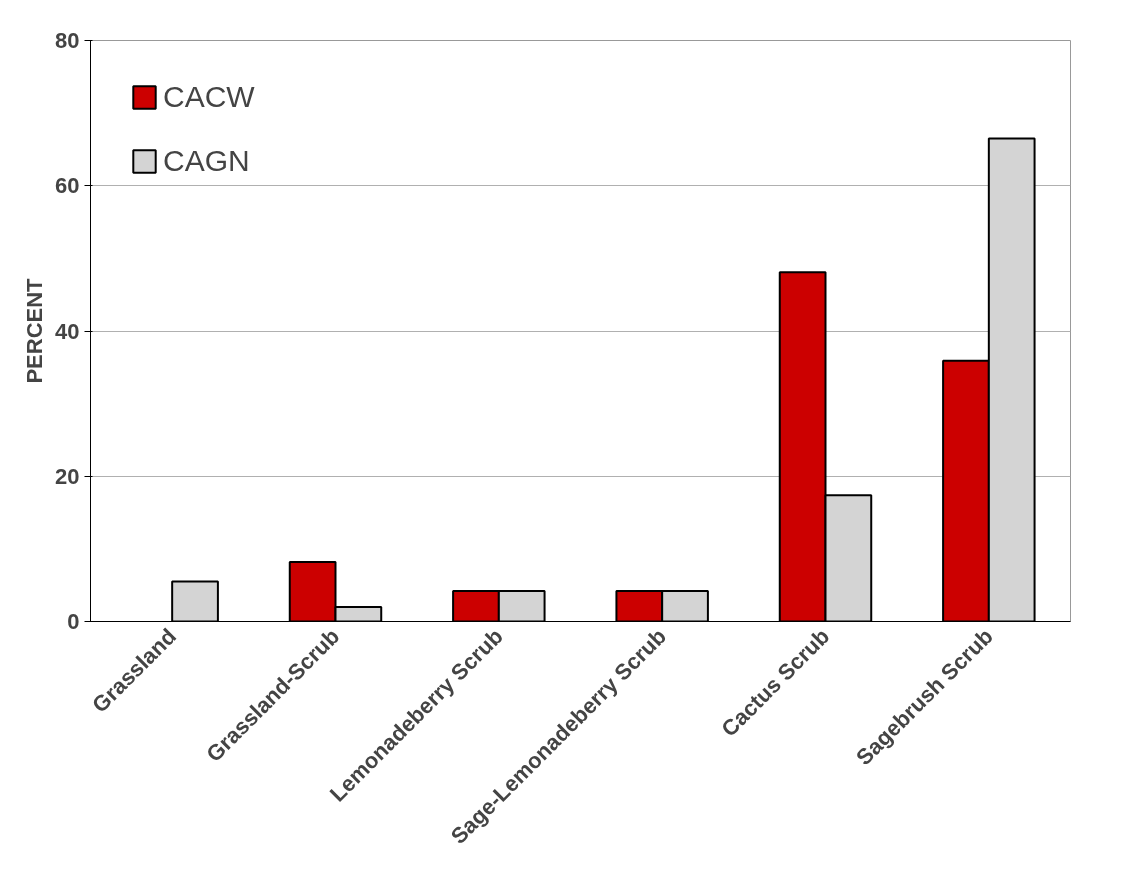  Describe the element at coordinates (209, 97) in the screenshot. I see `legend-label: CACW` at that location.